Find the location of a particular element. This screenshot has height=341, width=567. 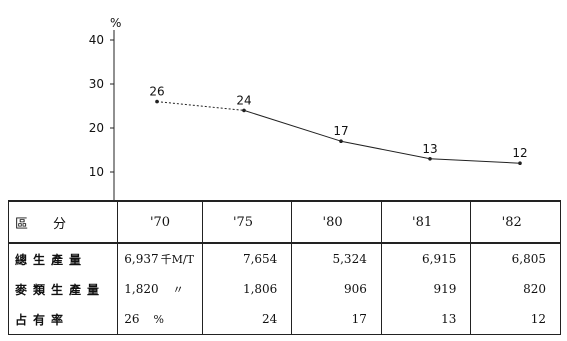

data-label: 24 is located at coordinates (243, 100).